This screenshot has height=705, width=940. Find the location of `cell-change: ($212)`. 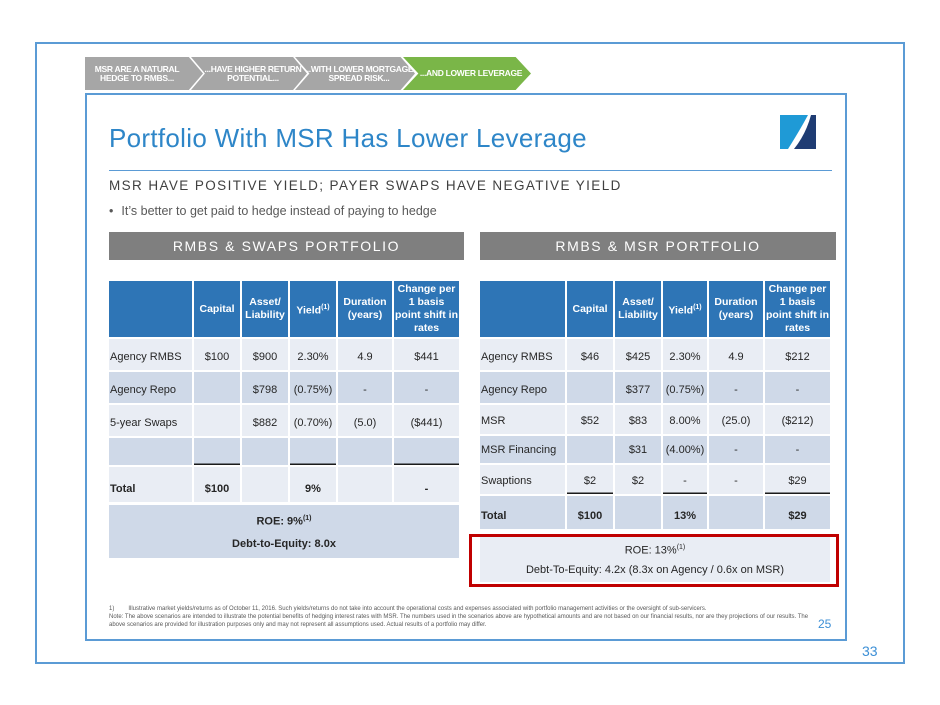

cell-change: ($212) is located at coordinates (797, 419).